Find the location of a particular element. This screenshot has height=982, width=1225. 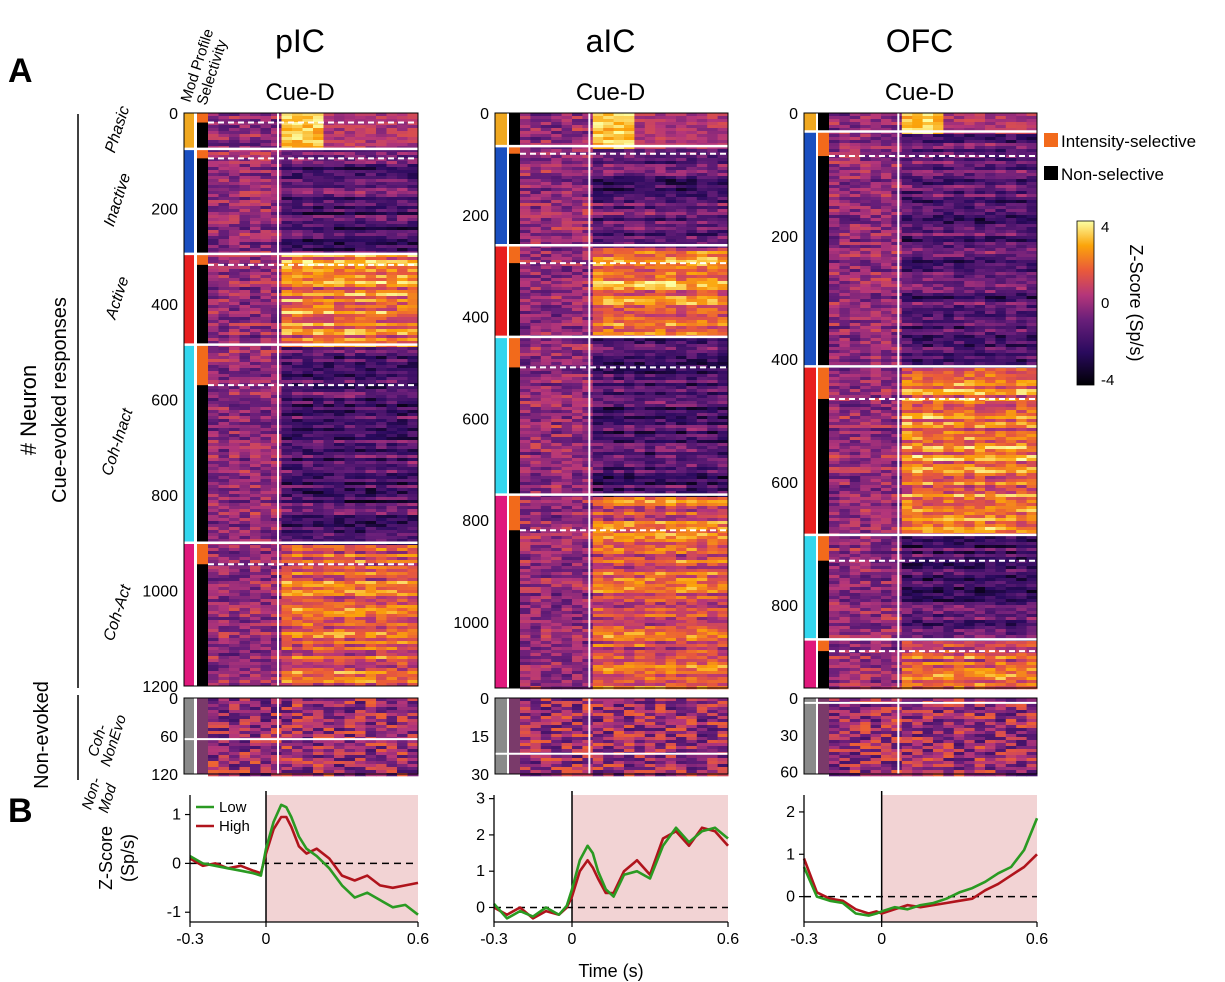

colorbar is located at coordinates (1085, 303).